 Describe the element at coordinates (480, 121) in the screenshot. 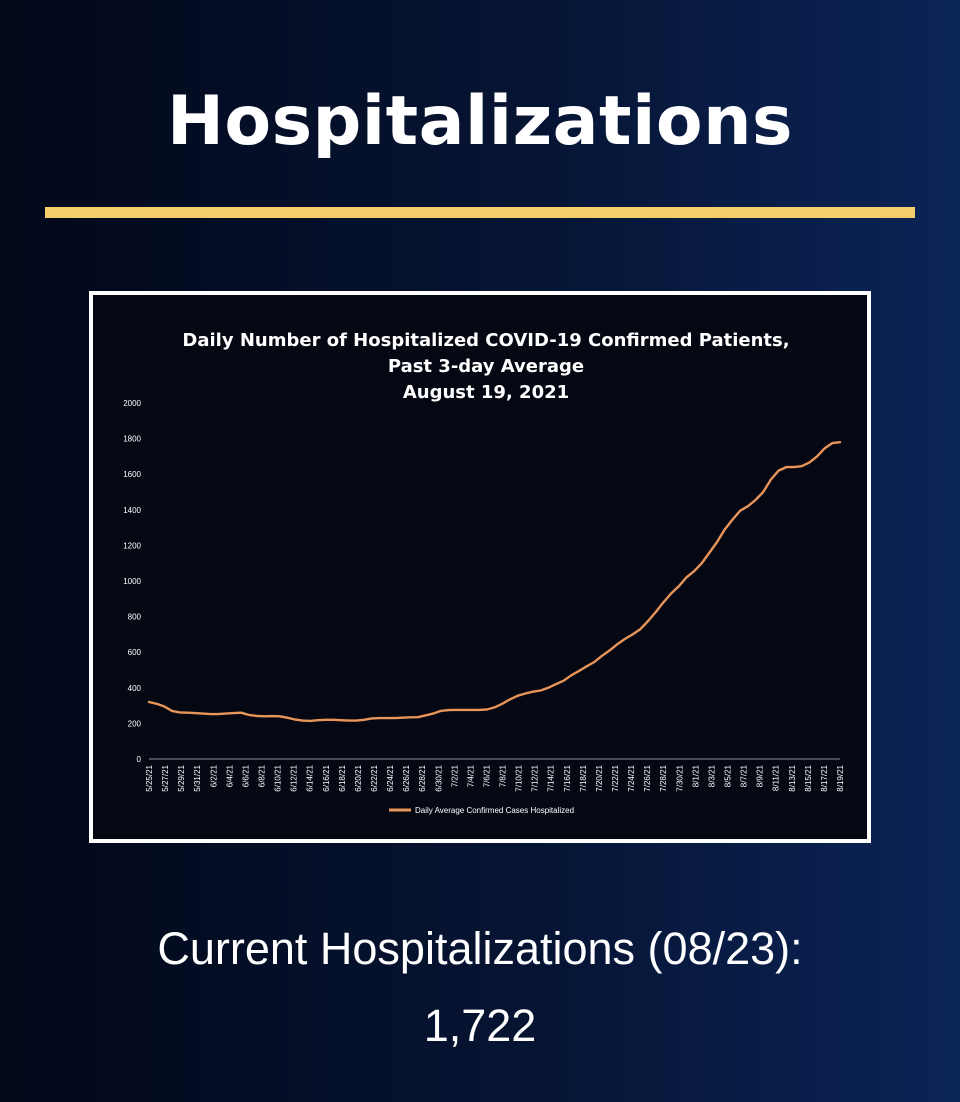

I see `page-title: Hospitalizations` at that location.